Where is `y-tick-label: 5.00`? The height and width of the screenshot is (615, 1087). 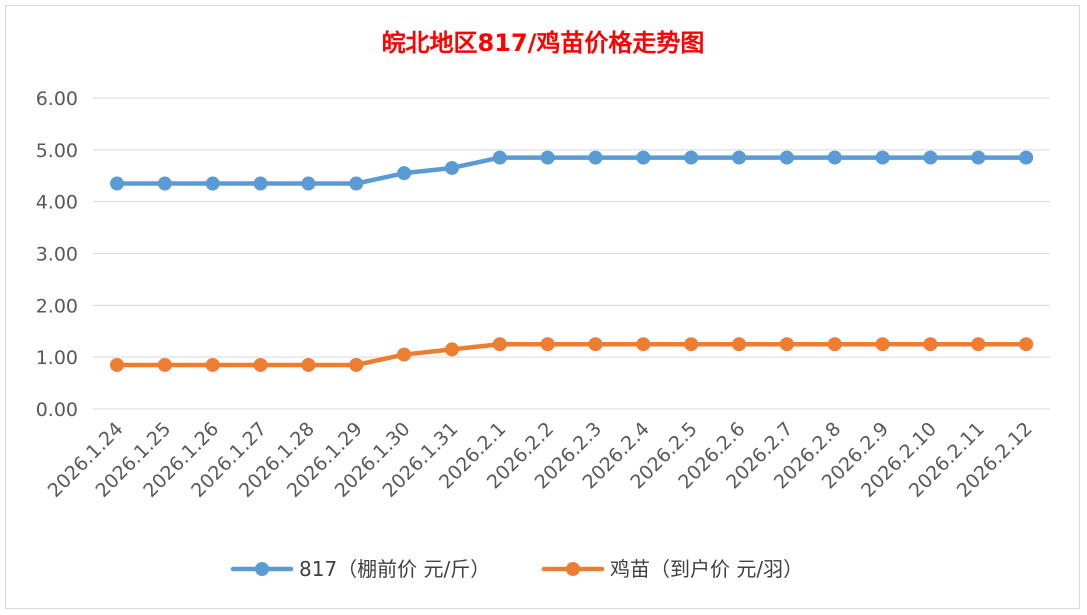 y-tick-label: 5.00 is located at coordinates (57, 151).